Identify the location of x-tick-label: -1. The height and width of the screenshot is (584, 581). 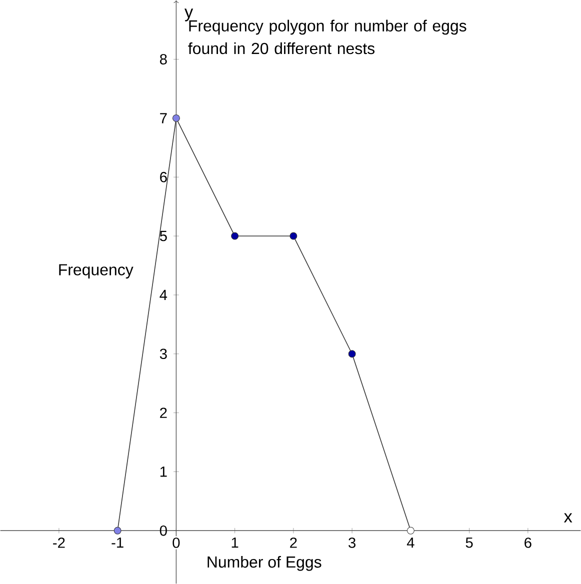
(118, 543).